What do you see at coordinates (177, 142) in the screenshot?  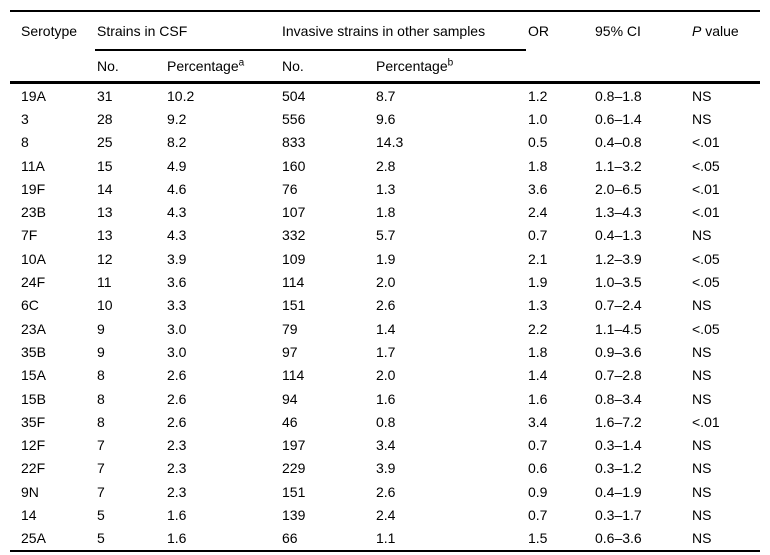 I see `cell-csf-pct: 8.2` at bounding box center [177, 142].